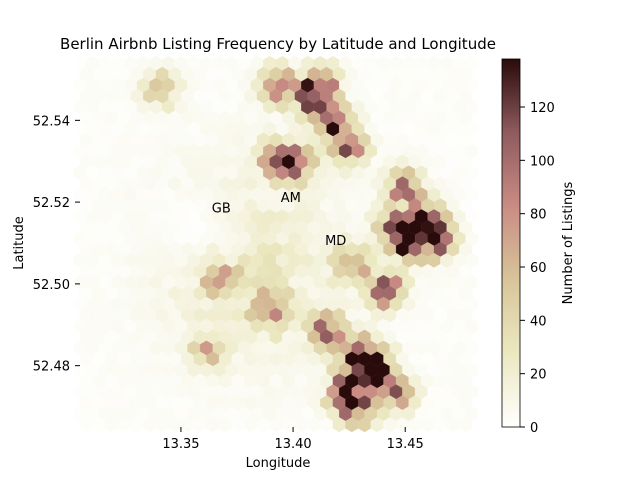 The width and height of the screenshot is (640, 480). I want to click on hex-cell, so click(466, 425).